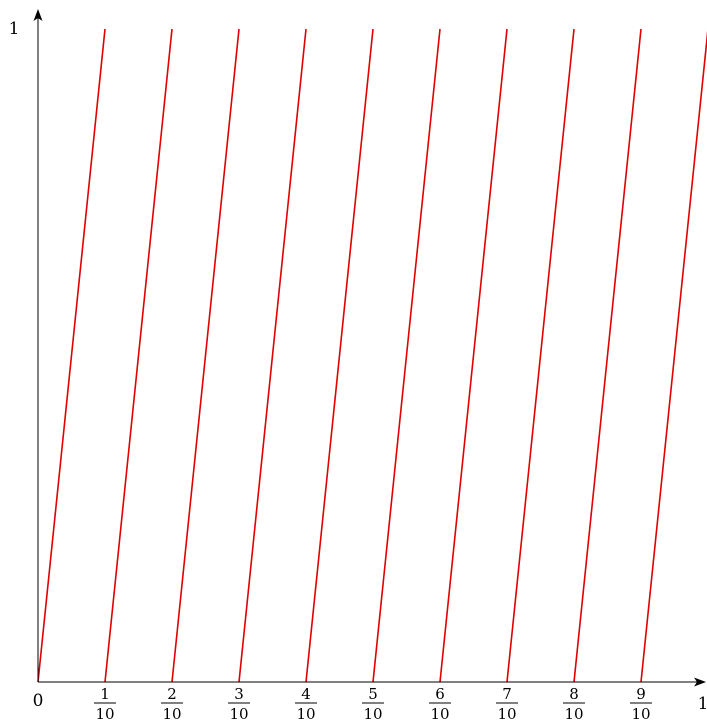 The width and height of the screenshot is (707, 723). What do you see at coordinates (373, 694) in the screenshot?
I see `x-tick-numerator: 5` at bounding box center [373, 694].